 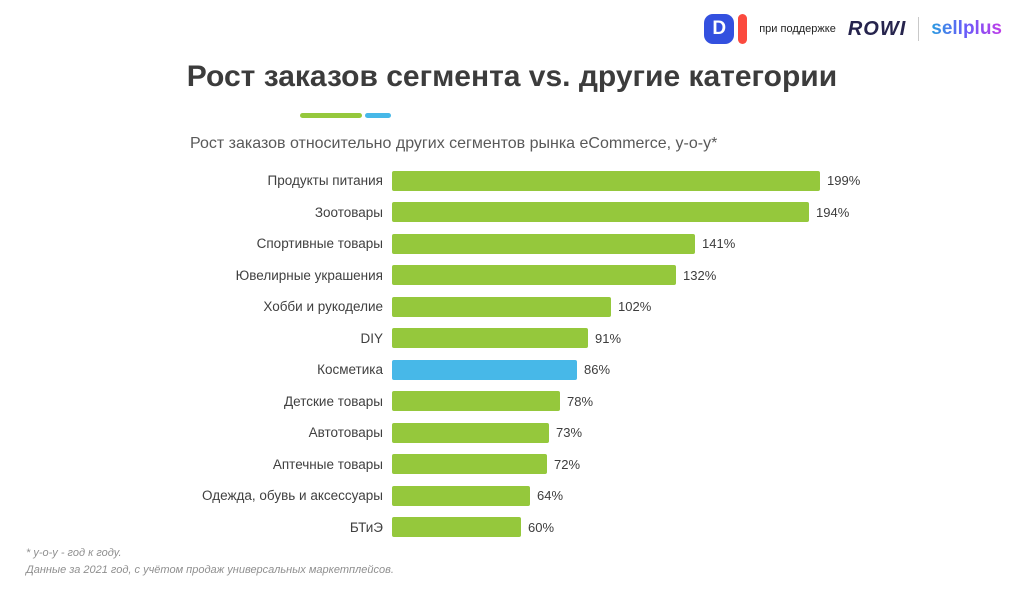 What do you see at coordinates (350, 370) in the screenshot?
I see `bar-category-label: Косметика` at bounding box center [350, 370].